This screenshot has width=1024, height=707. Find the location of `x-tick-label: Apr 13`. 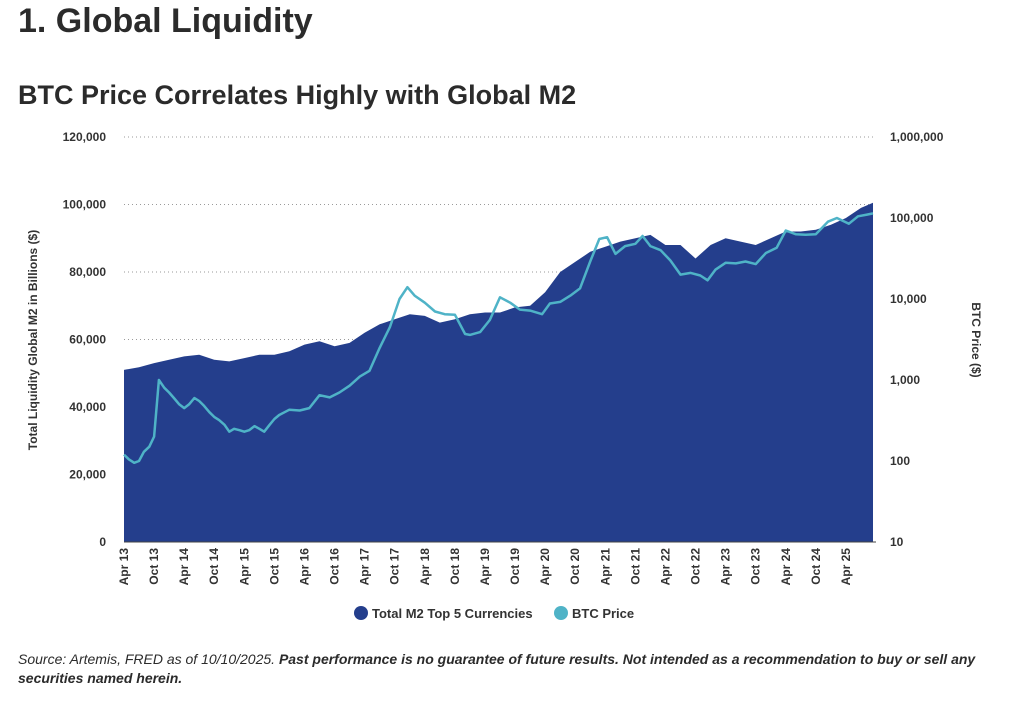

x-tick-label: Apr 13 is located at coordinates (124, 567).